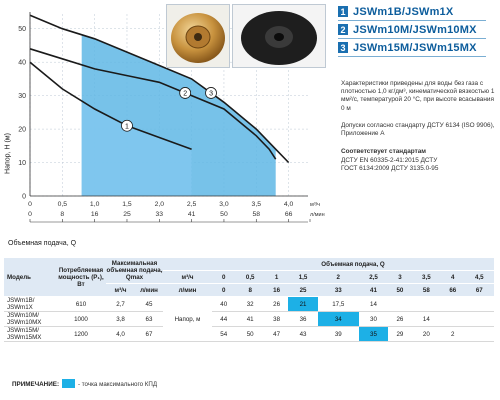 The height and width of the screenshot is (400, 500). I want to click on q-lmin-cell: 33, so click(338, 290).